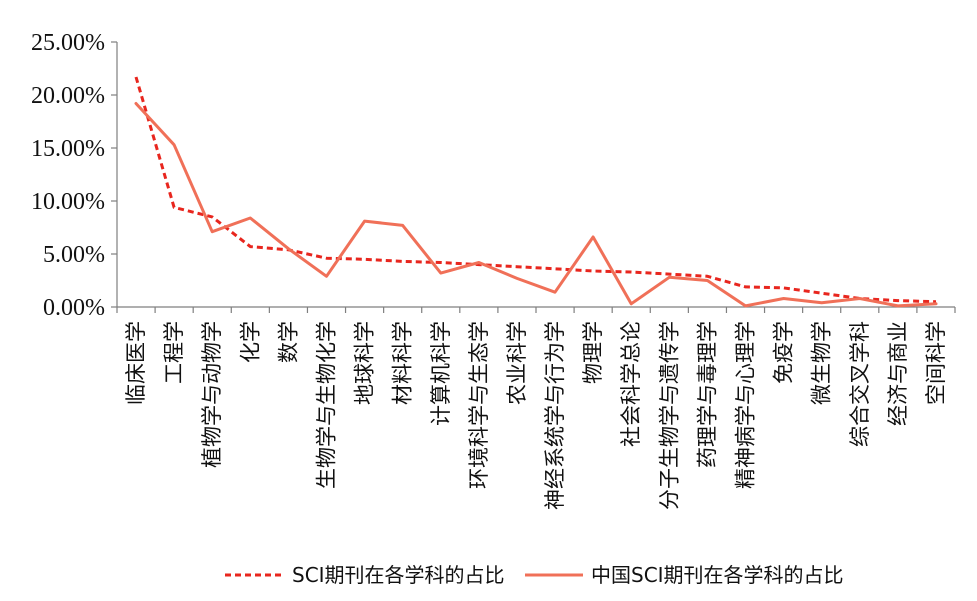 The image size is (977, 601). I want to click on x-tick-label: 微生物学, so click(822, 363).